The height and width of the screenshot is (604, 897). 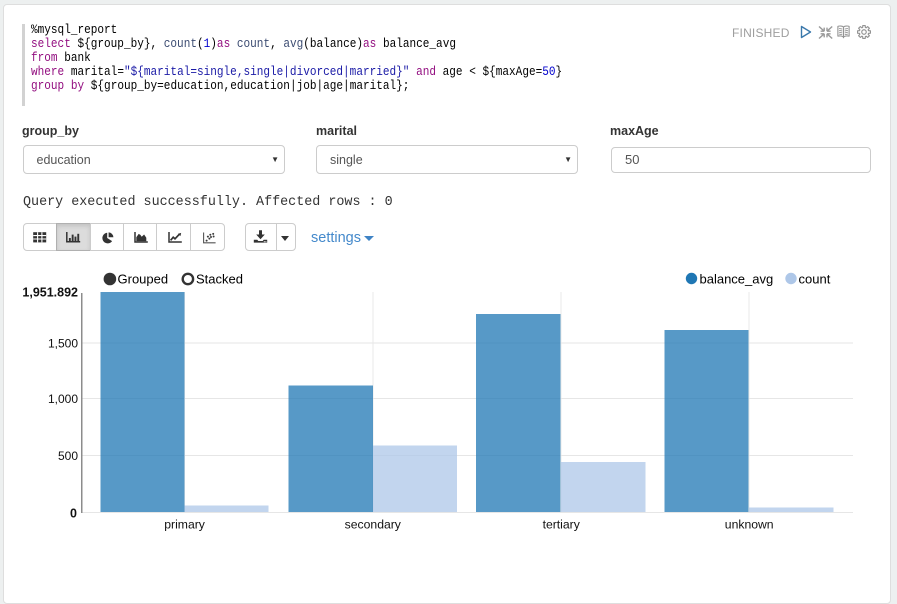 What do you see at coordinates (562, 525) in the screenshot?
I see `svg-text: tertiary` at bounding box center [562, 525].